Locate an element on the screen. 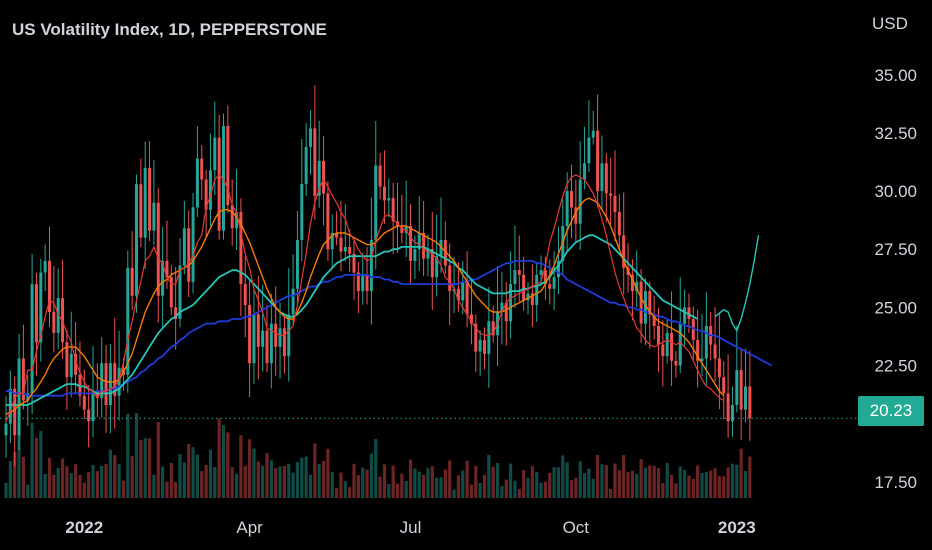 The image size is (932, 550). y-tick-label: 35.00 is located at coordinates (895, 75).